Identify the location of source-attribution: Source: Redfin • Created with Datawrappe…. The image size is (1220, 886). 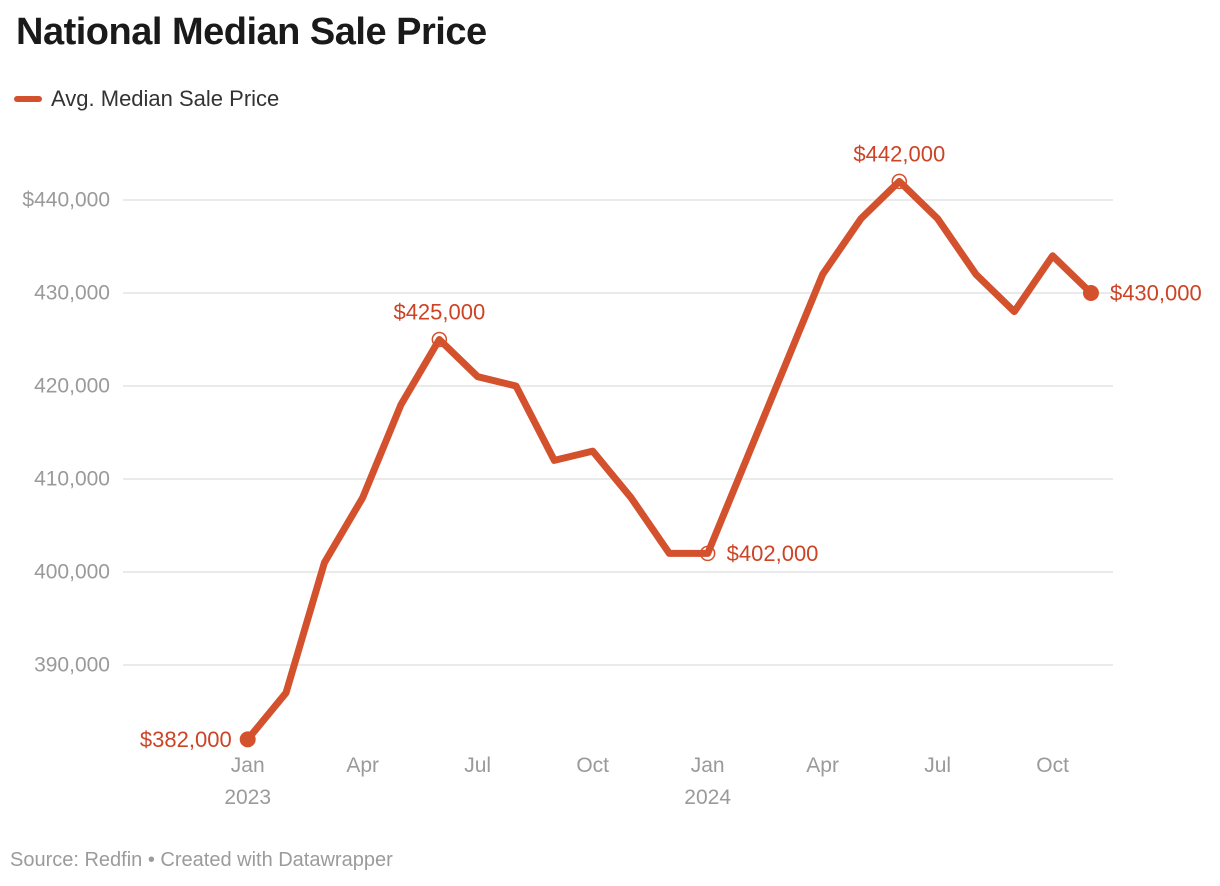
(201, 860).